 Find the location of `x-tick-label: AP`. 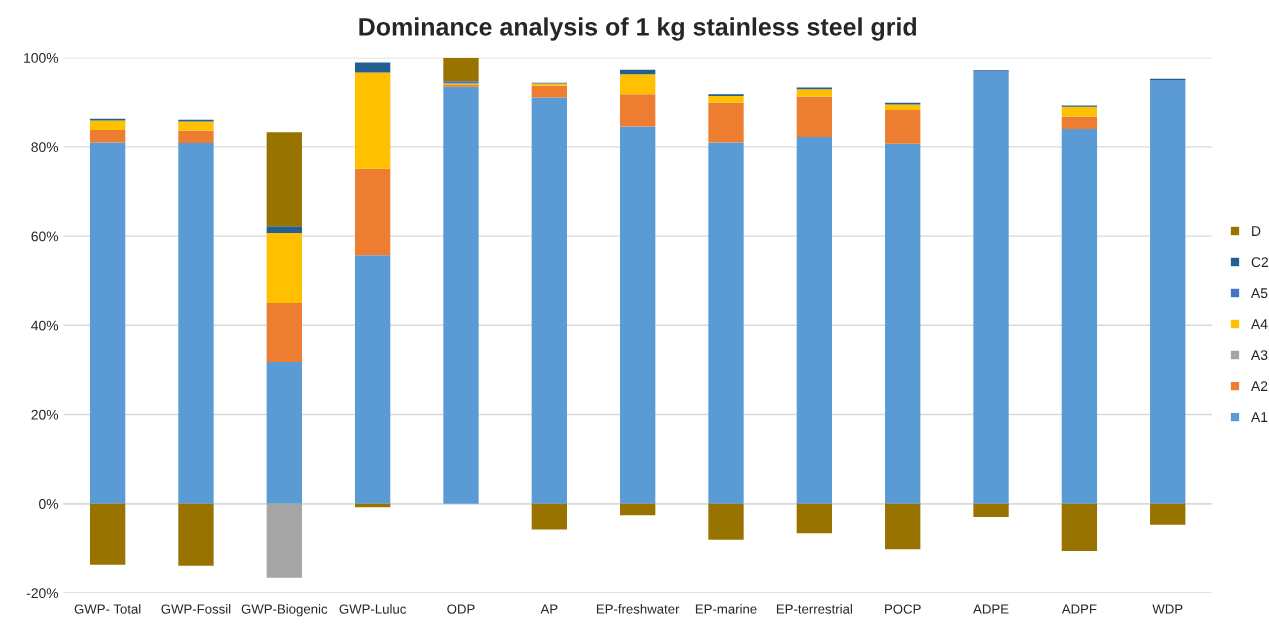

x-tick-label: AP is located at coordinates (549, 609).